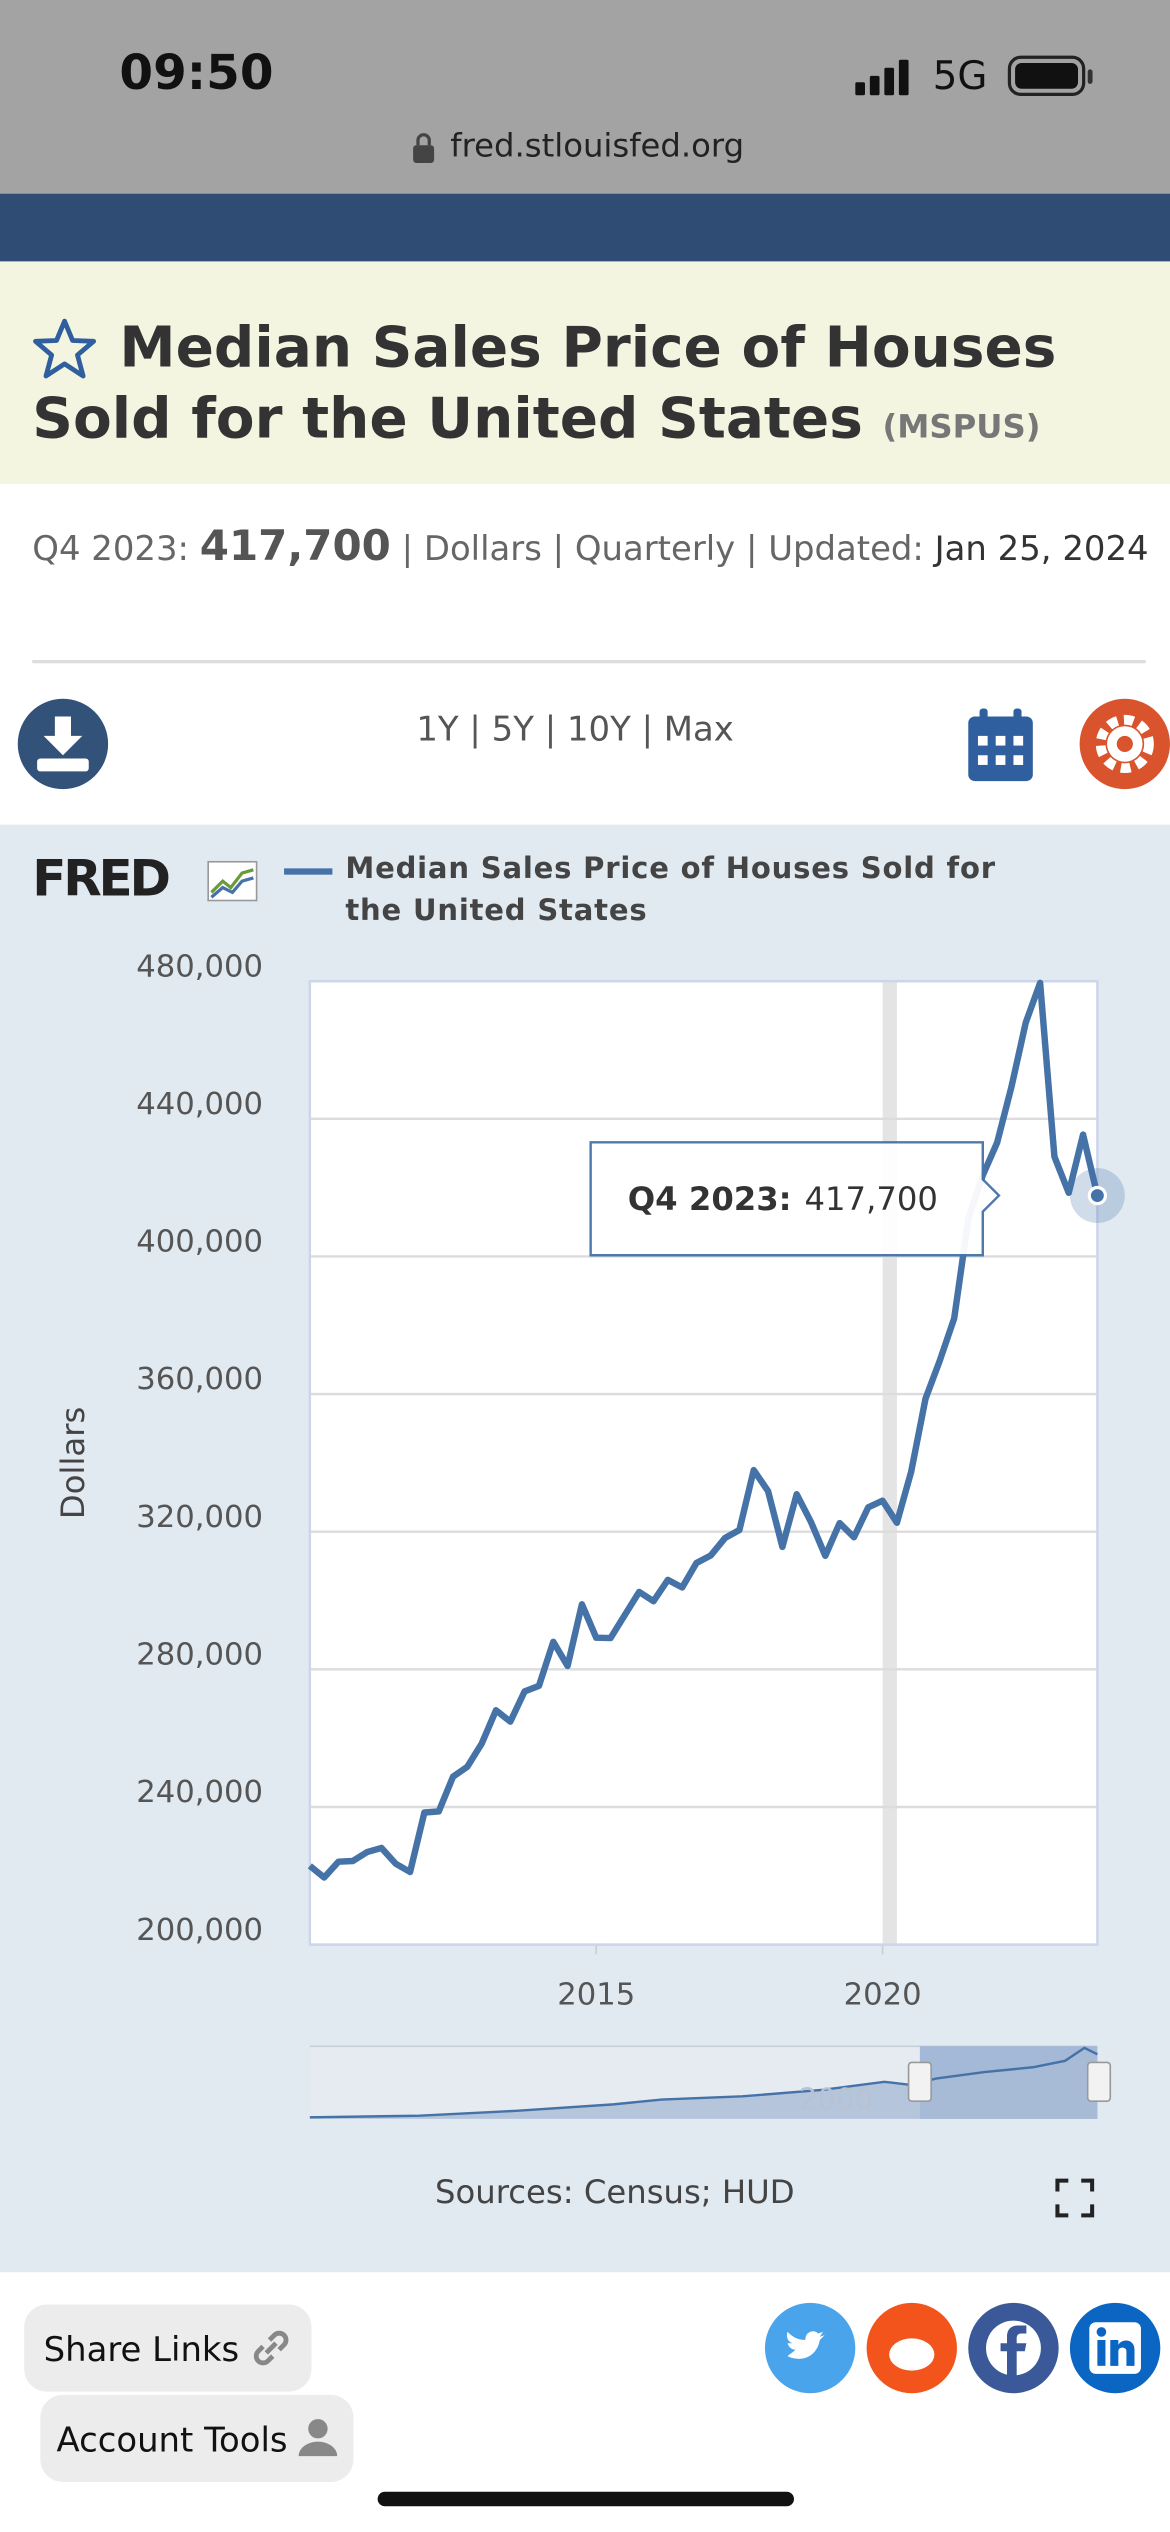  Describe the element at coordinates (318, 2438) in the screenshot. I see `user-icon` at that location.